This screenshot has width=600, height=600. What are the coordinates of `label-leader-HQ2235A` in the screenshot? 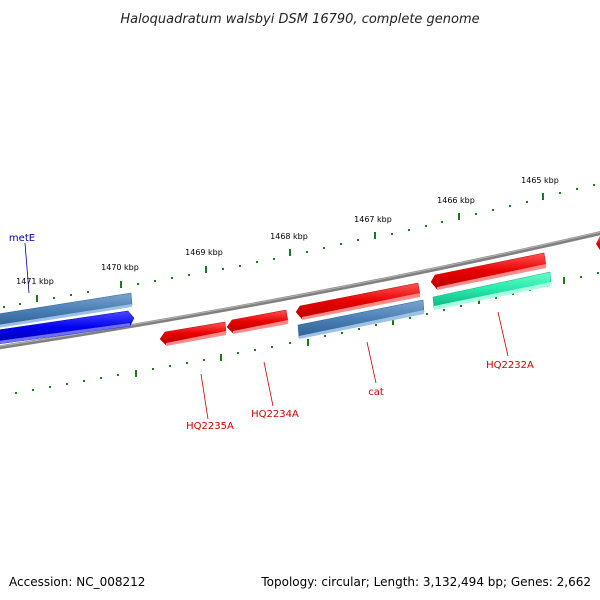 It's located at (204, 396).